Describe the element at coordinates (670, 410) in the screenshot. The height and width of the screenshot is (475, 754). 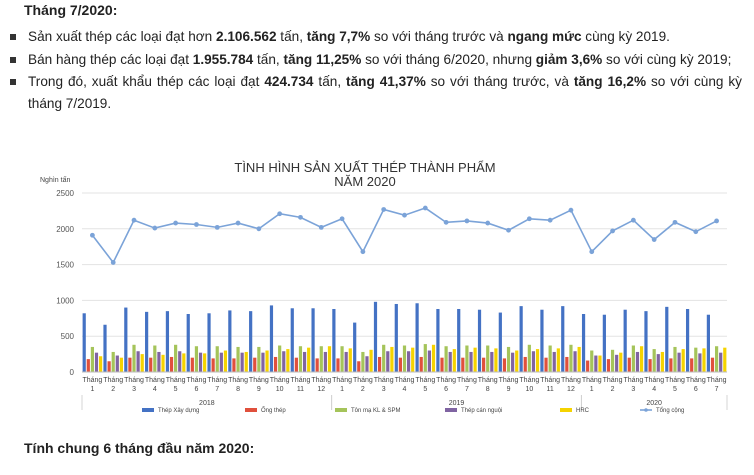
I see `legend-label: Tổng cộng` at that location.